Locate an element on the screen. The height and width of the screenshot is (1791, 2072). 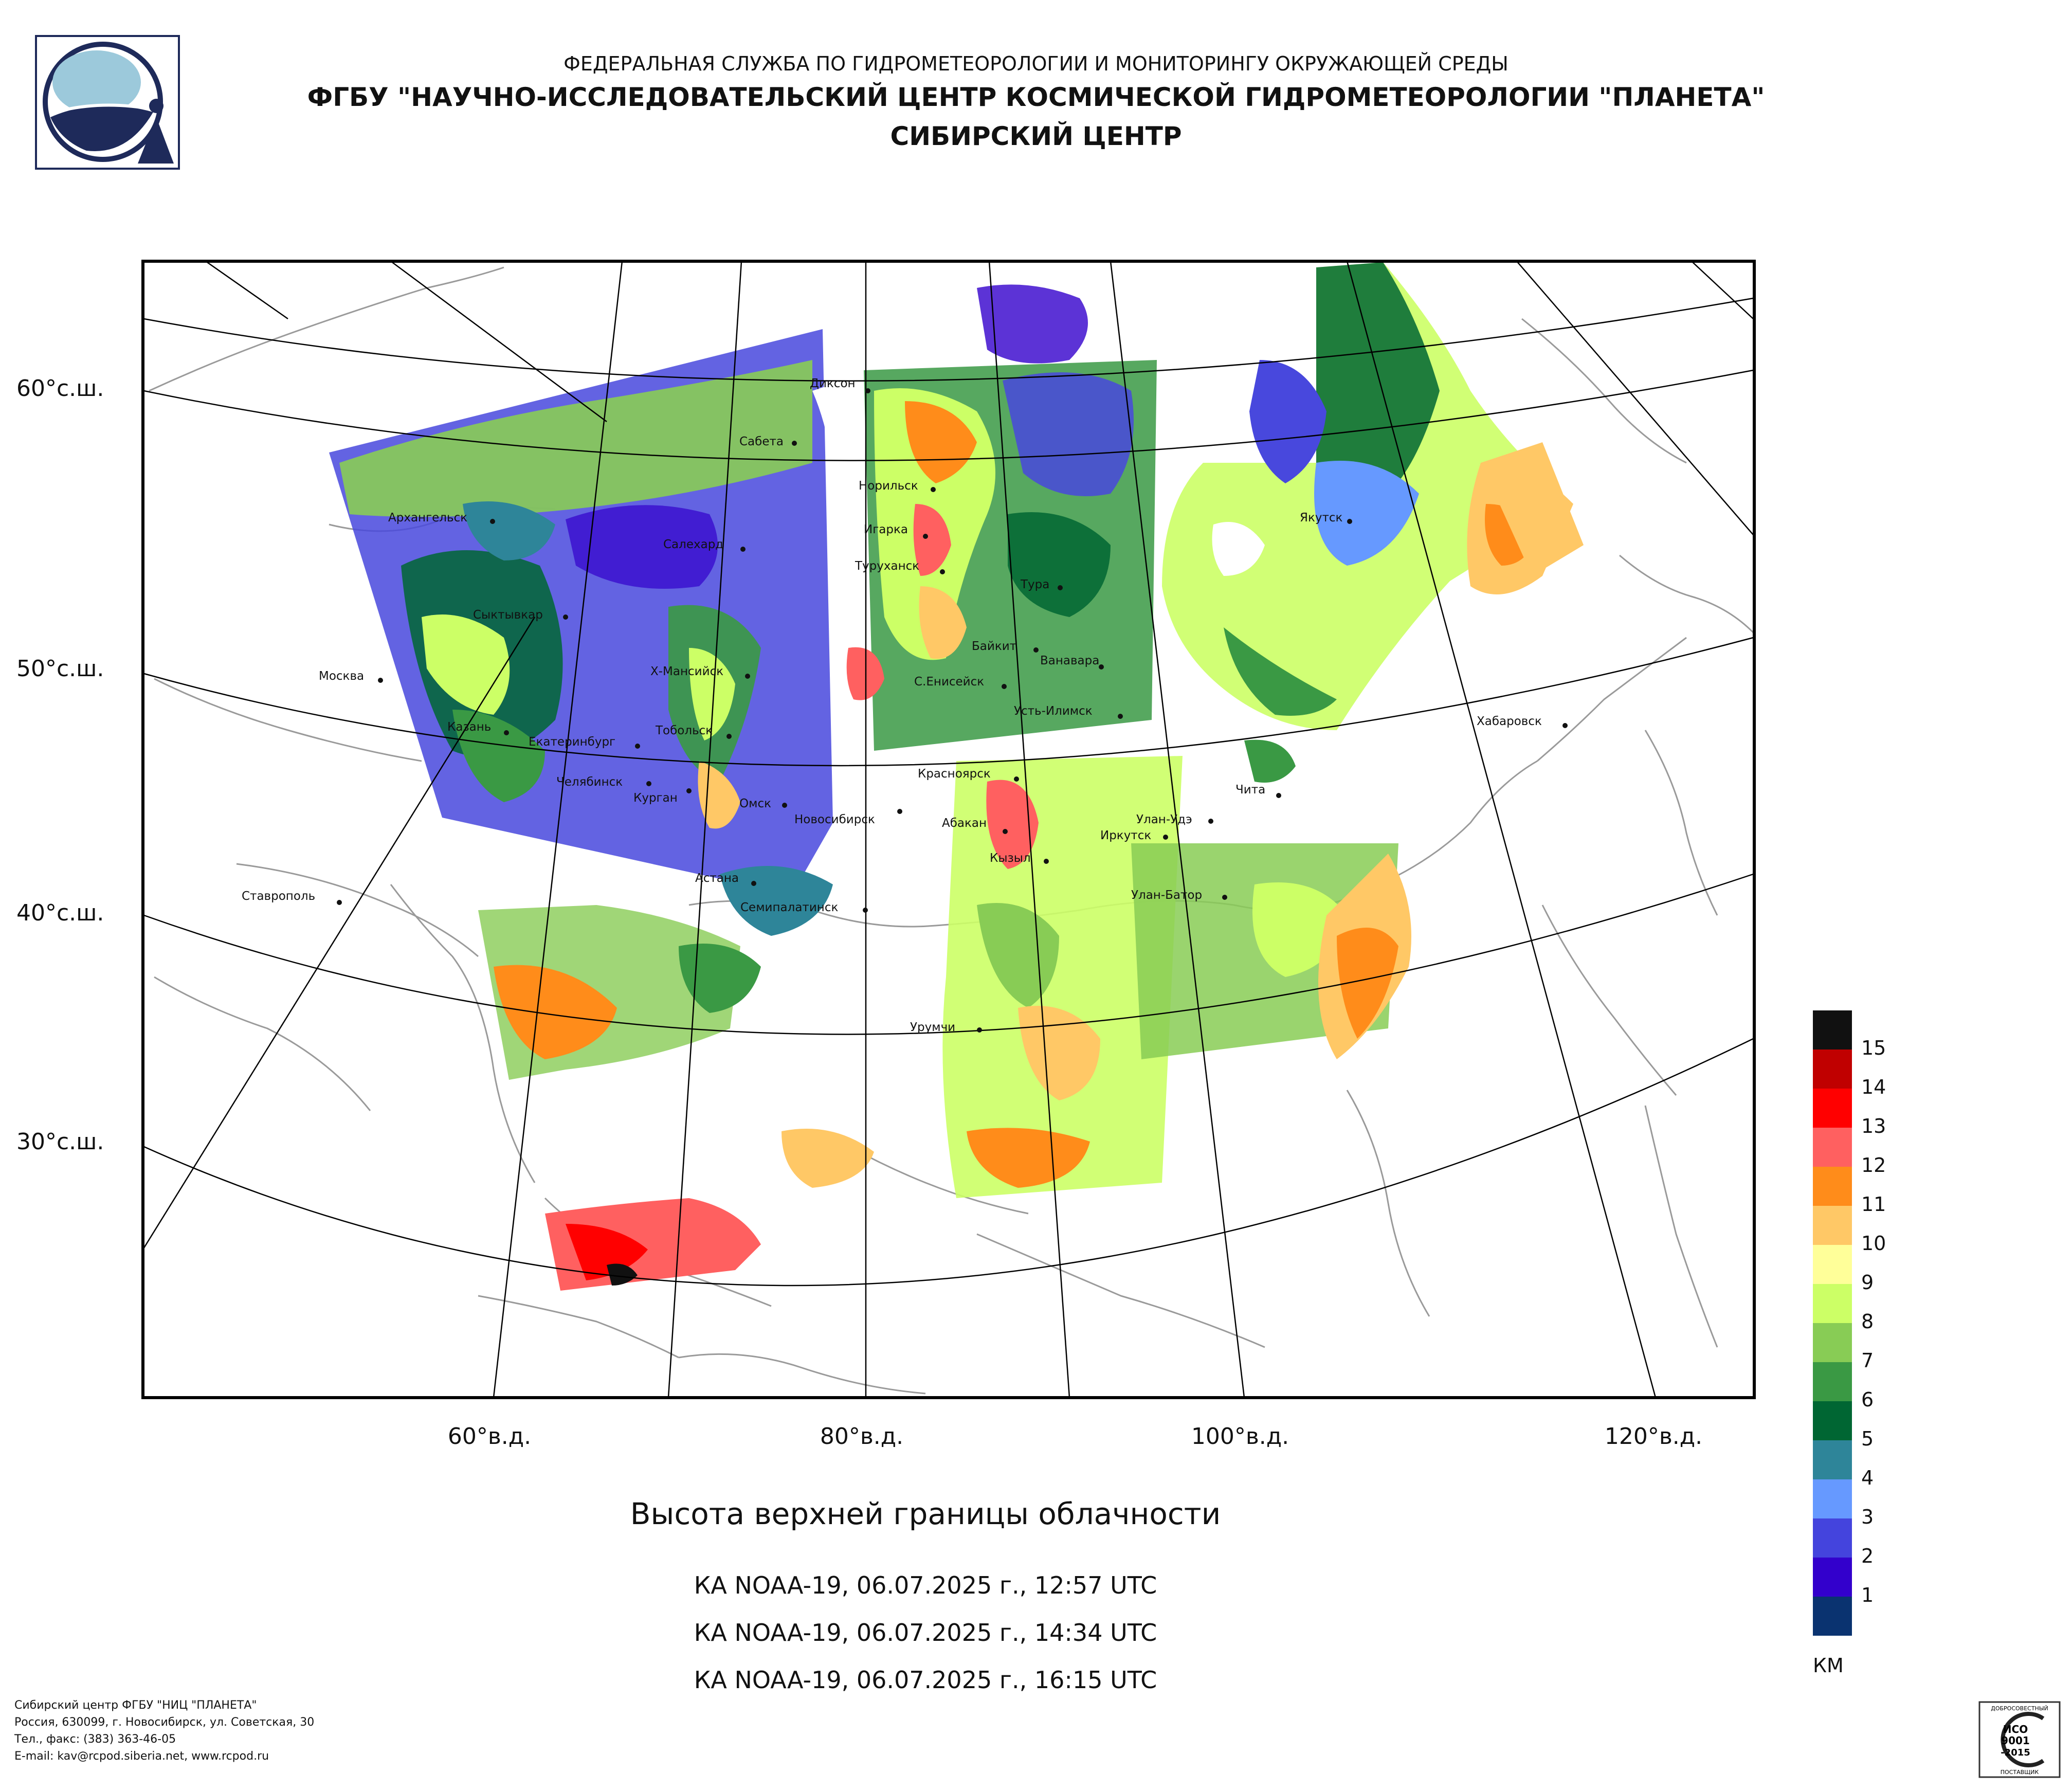
city-semipalatinsk: Семипалатинск is located at coordinates (789, 908).